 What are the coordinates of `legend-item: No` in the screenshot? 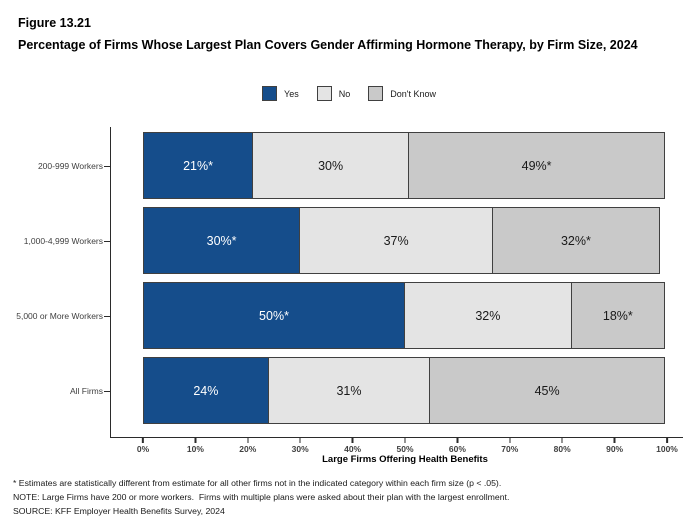 It's located at (333, 93).